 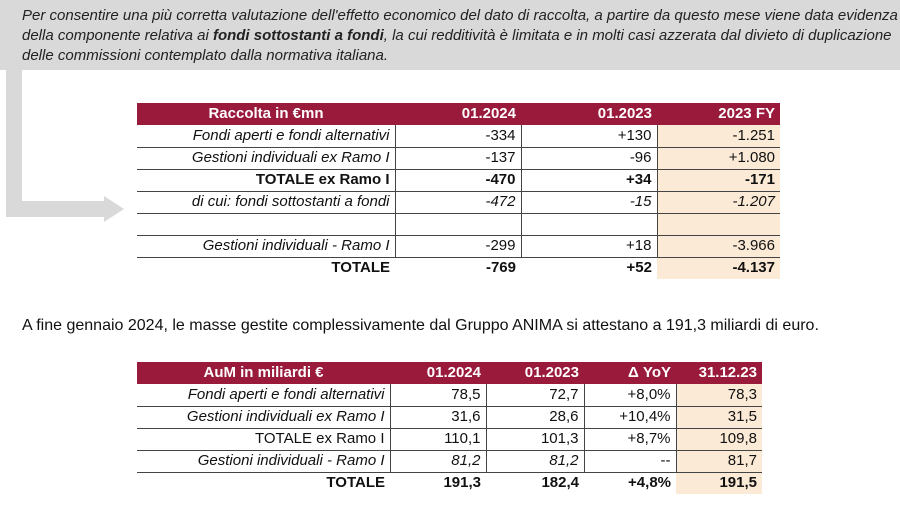 I want to click on cell-value: 109,8, so click(x=718, y=439).